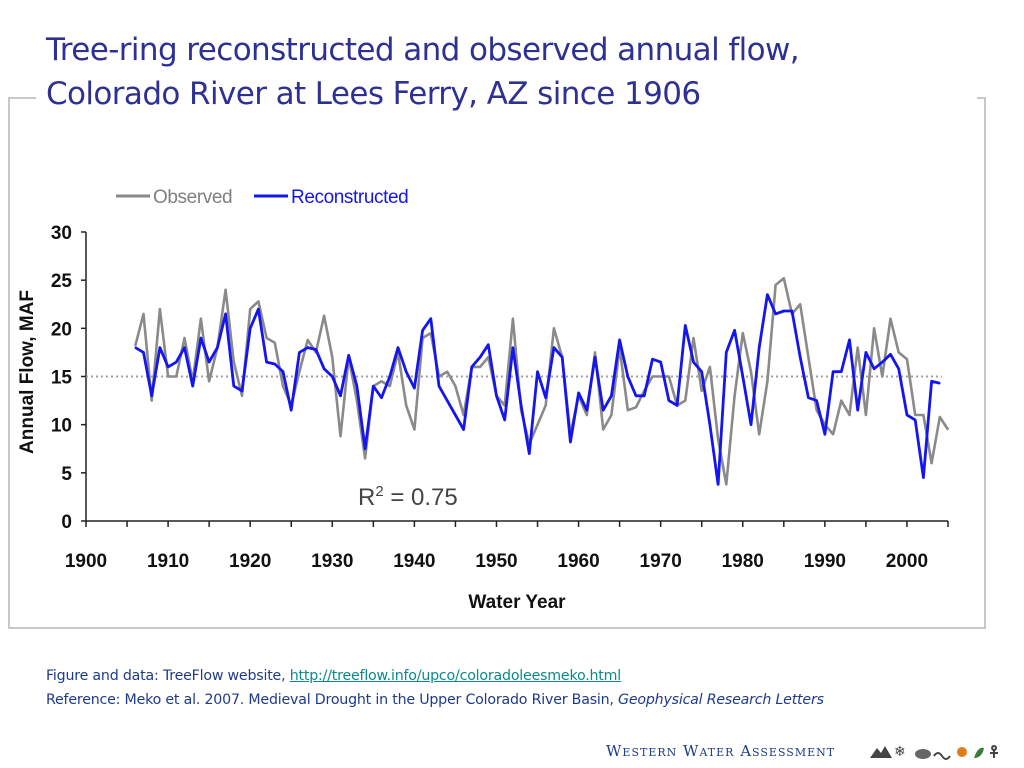 Image resolution: width=1024 pixels, height=768 pixels. Describe the element at coordinates (934, 752) in the screenshot. I see `brand-icons: ❄` at that location.